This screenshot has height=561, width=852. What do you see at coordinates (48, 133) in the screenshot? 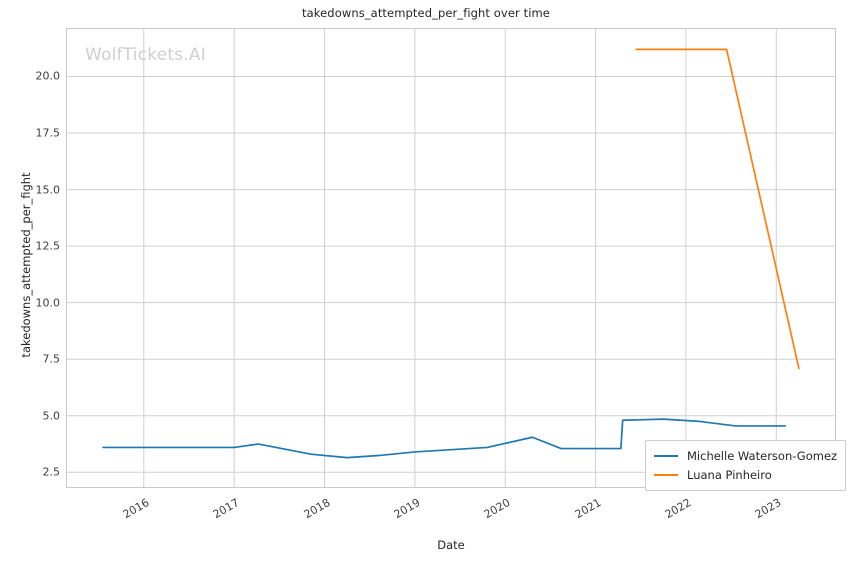
I see `y-tick-label: 17.5` at bounding box center [48, 133].